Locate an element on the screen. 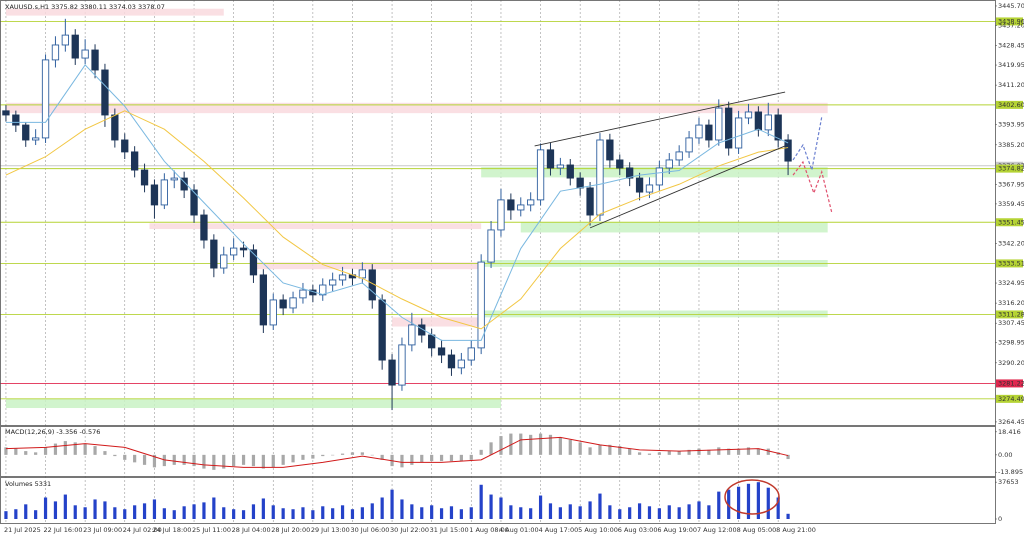 The height and width of the screenshot is (537, 1024). y-tick-label: 3359.45 is located at coordinates (1011, 204).